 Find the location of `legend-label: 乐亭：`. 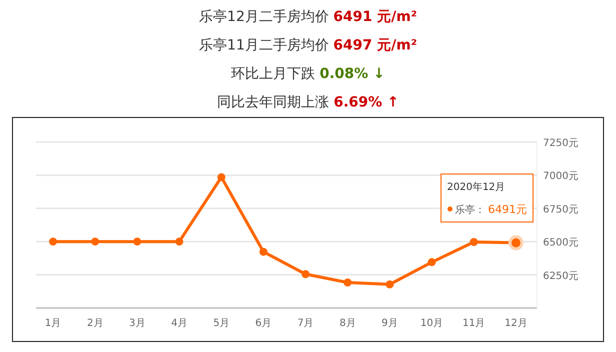

legend-label: 乐亭： is located at coordinates (470, 210).